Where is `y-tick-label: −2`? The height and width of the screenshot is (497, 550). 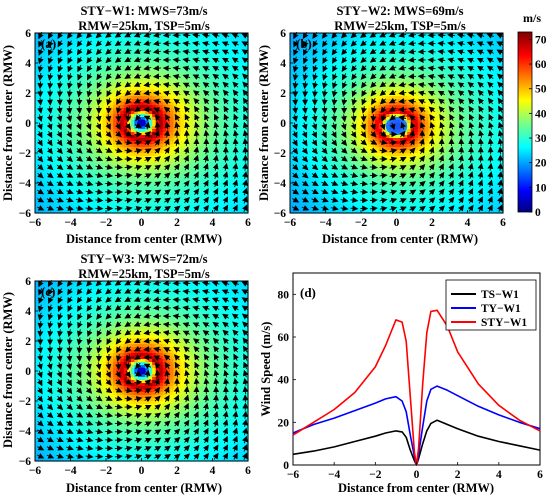
y-tick-label: −2 is located at coordinates (25, 154).